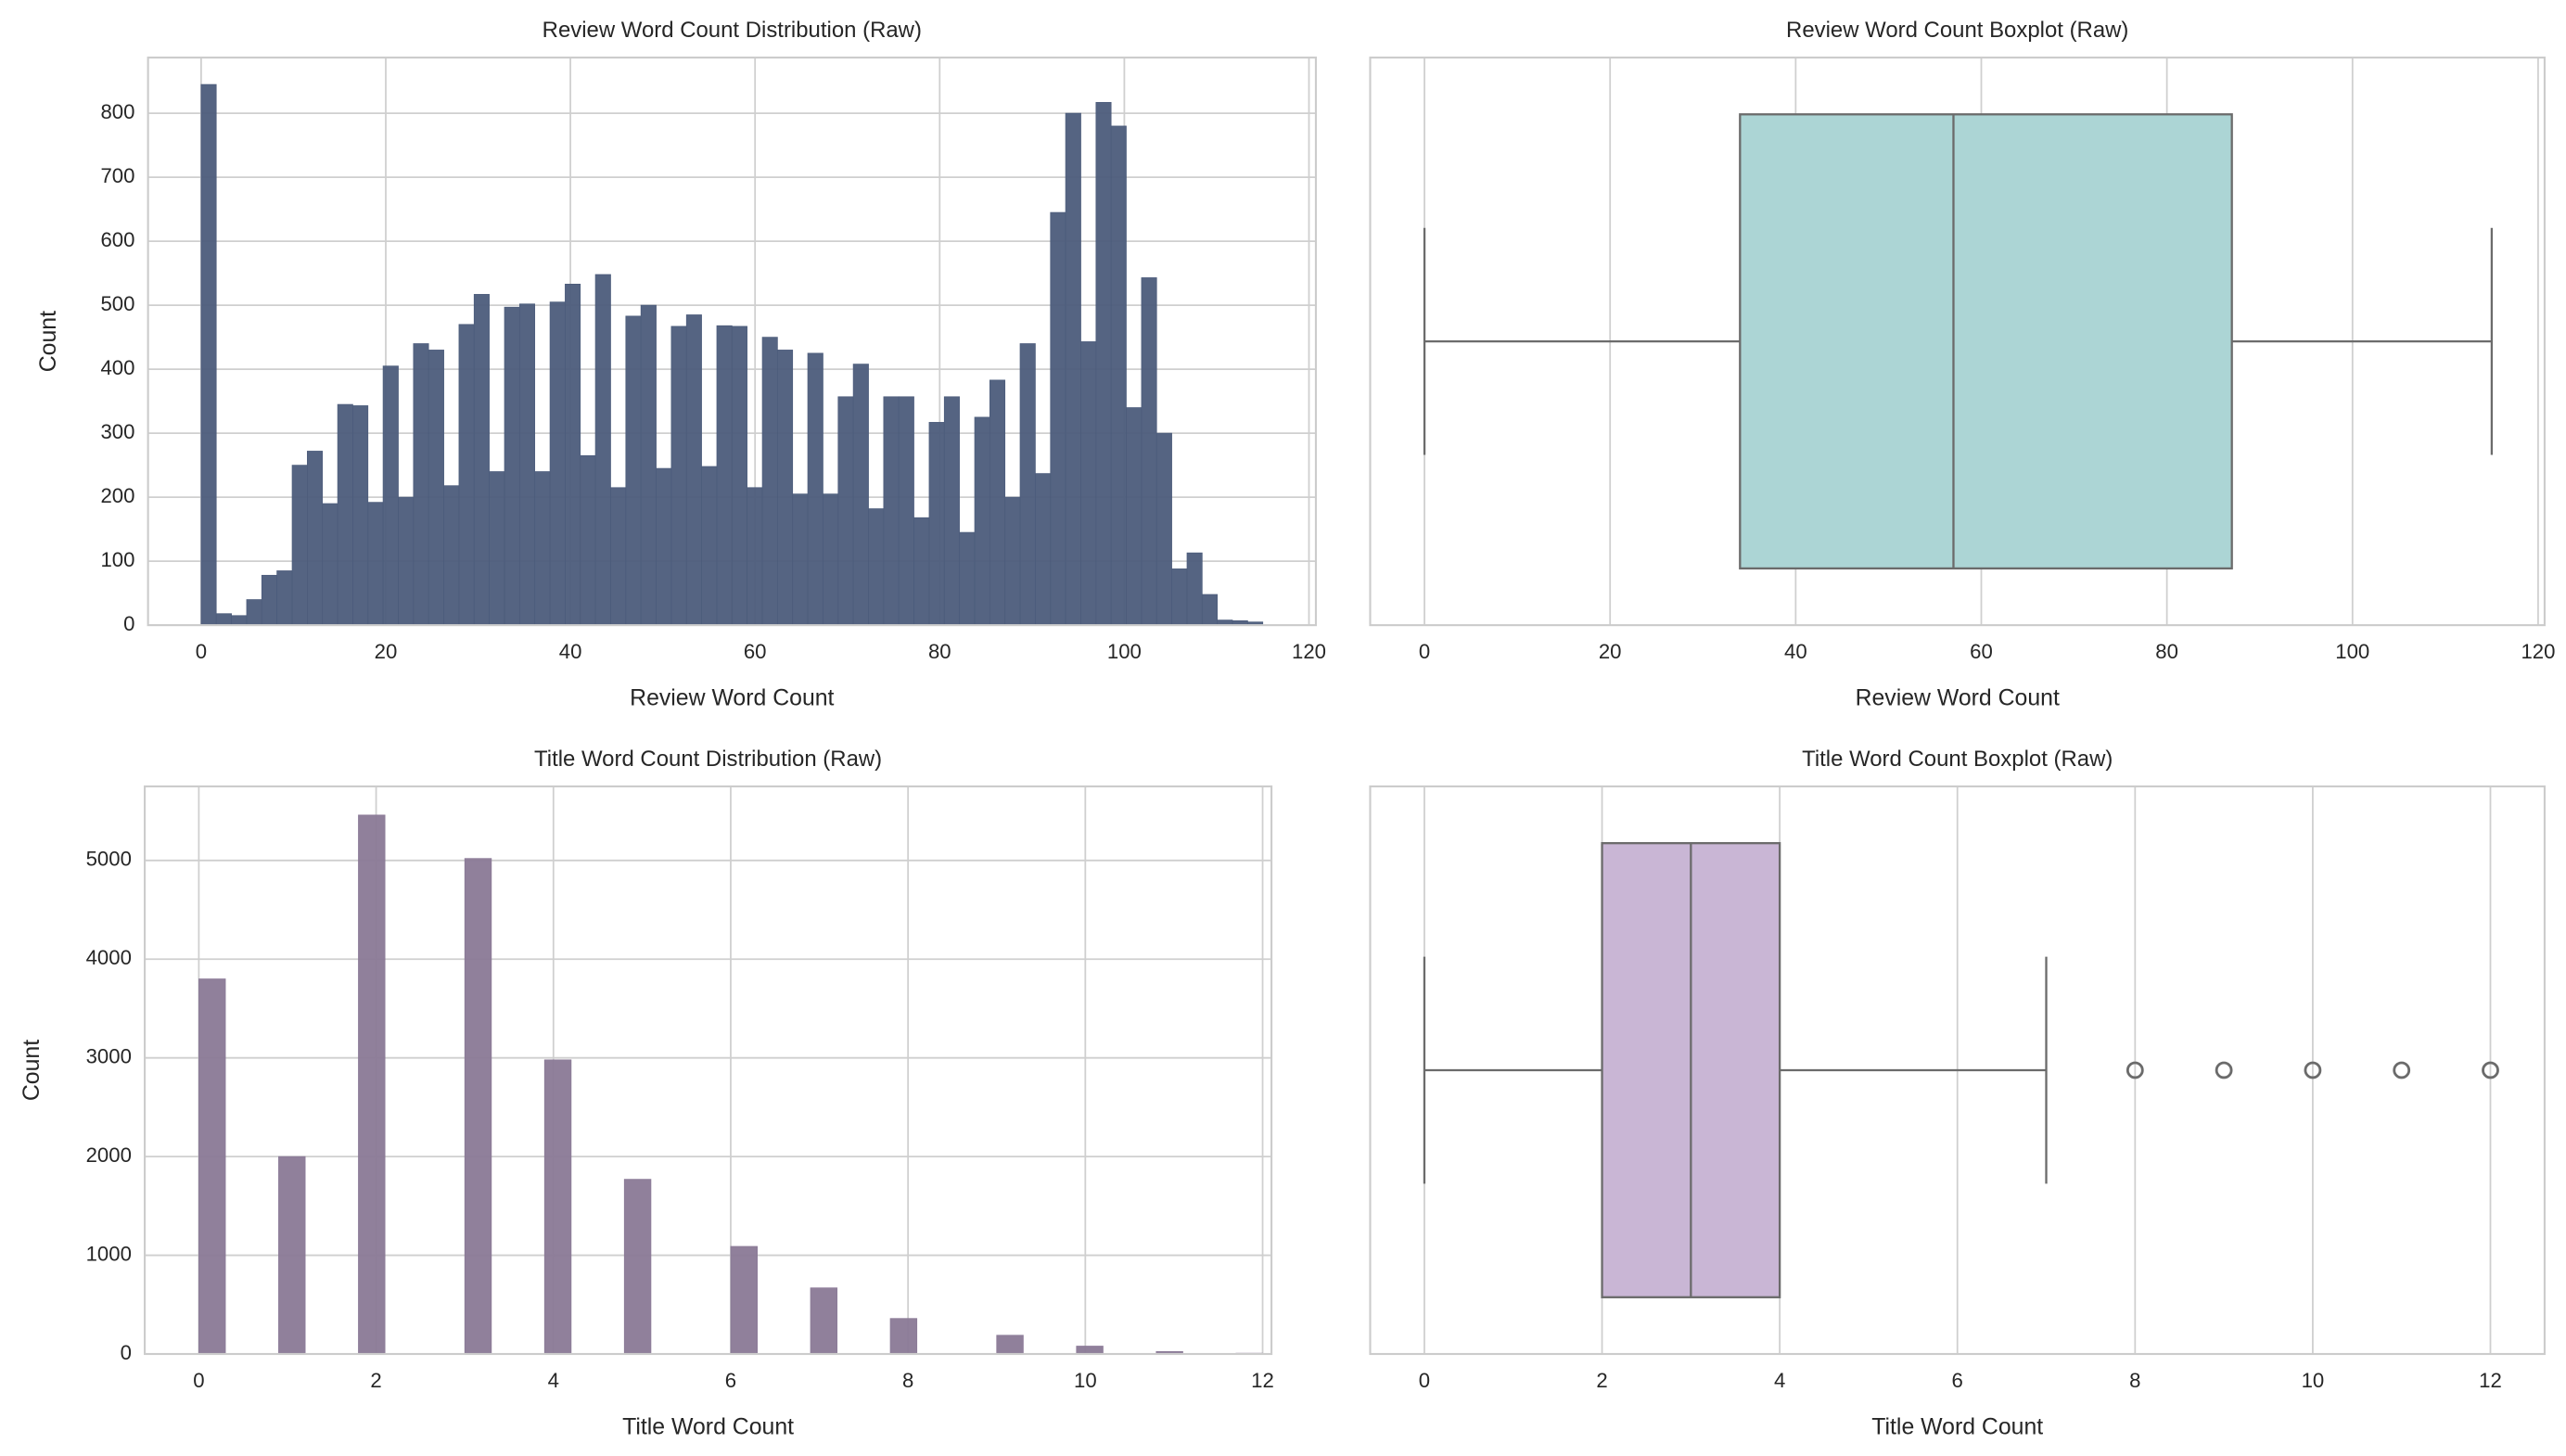  Describe the element at coordinates (109, 859) in the screenshot. I see `y-tick-label: 5000` at that location.